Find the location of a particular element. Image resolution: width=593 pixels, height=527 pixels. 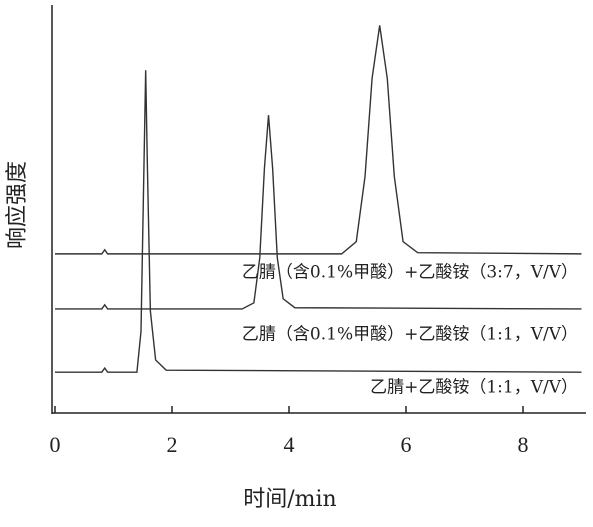

series-label: 乙腈+乙酸铵（1:1，V/V） is located at coordinates (474, 388).